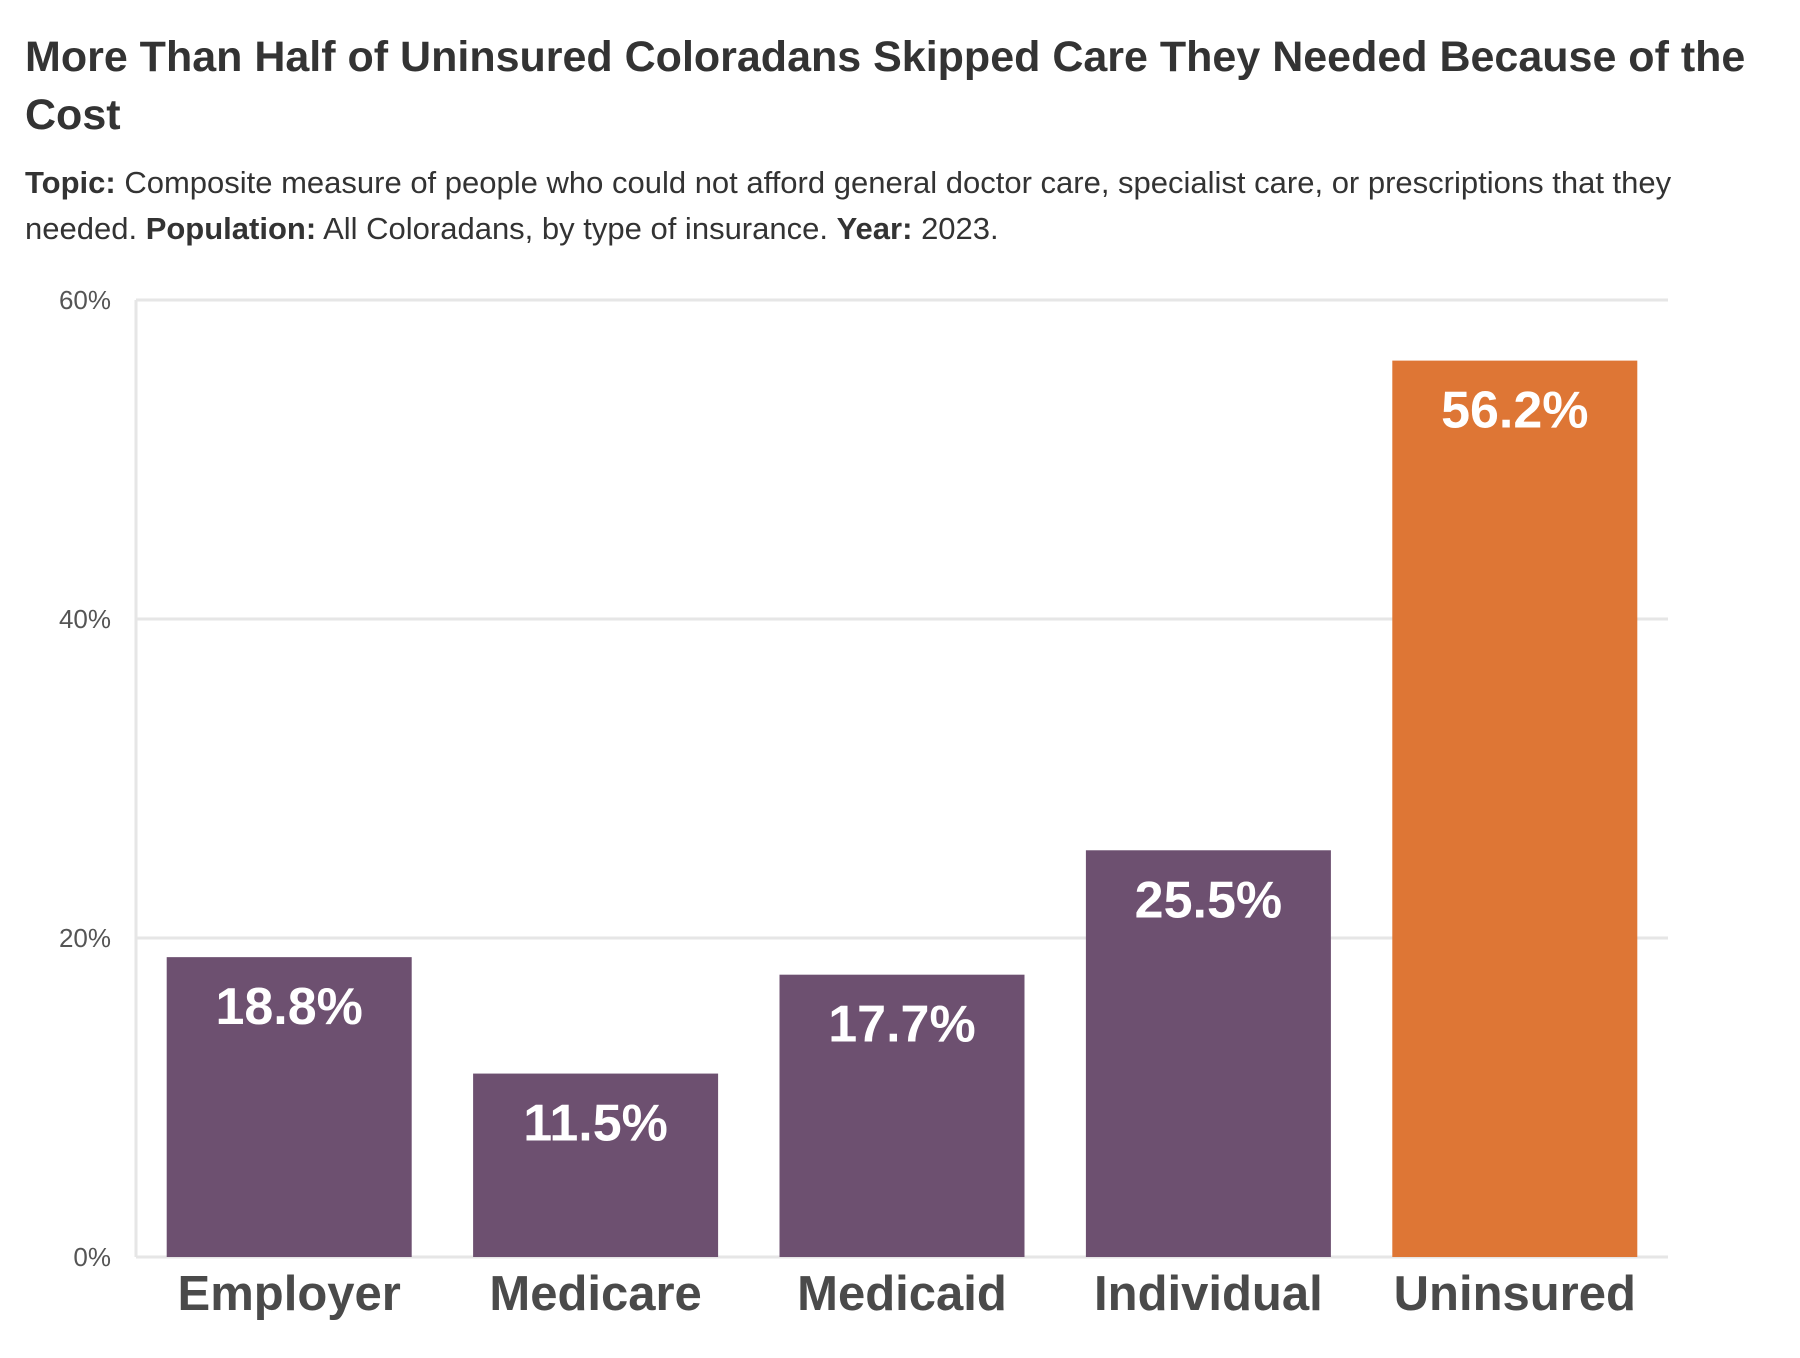 The width and height of the screenshot is (1800, 1358). I want to click on x-category-label: Uninsured, so click(1515, 1294).